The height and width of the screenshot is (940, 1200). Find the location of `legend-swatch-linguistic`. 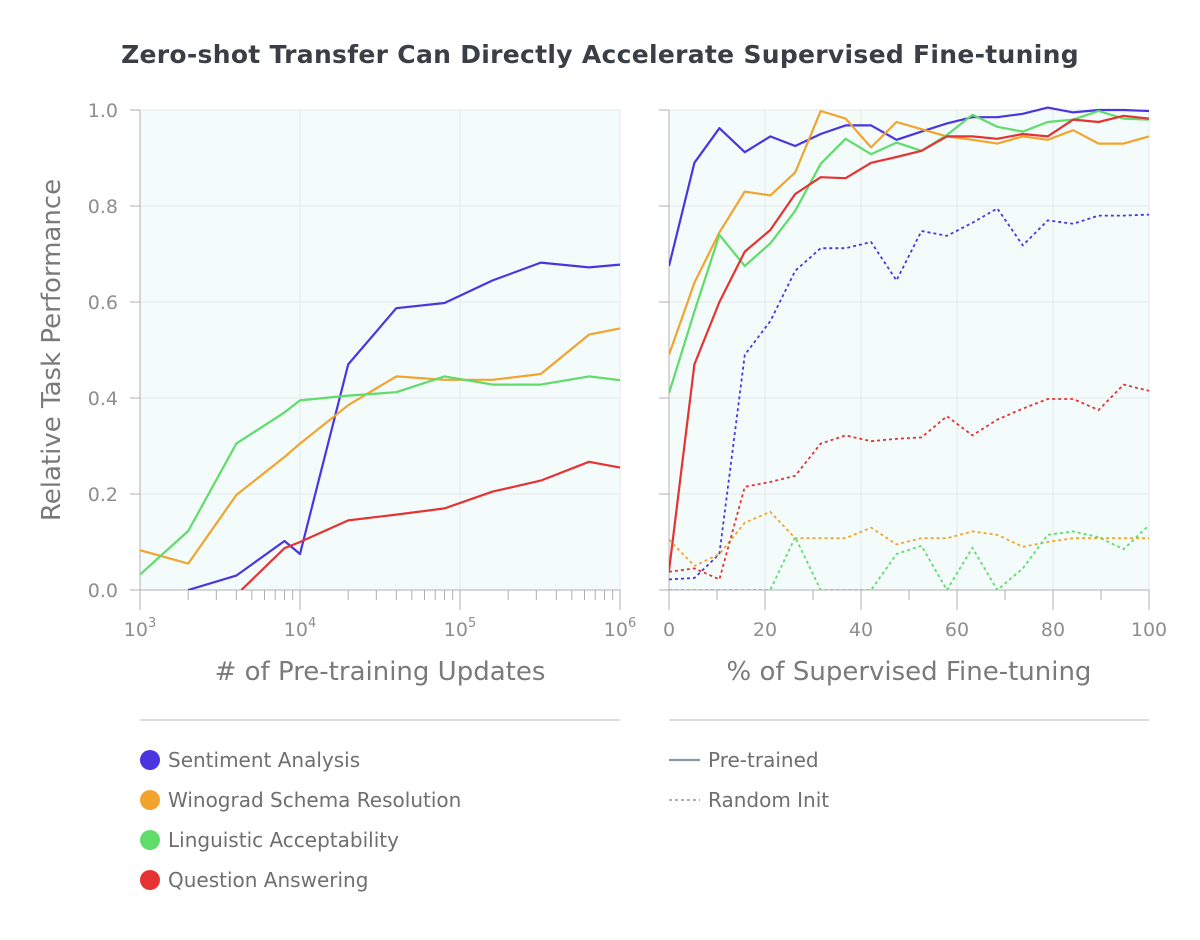

legend-swatch-linguistic is located at coordinates (150, 840).